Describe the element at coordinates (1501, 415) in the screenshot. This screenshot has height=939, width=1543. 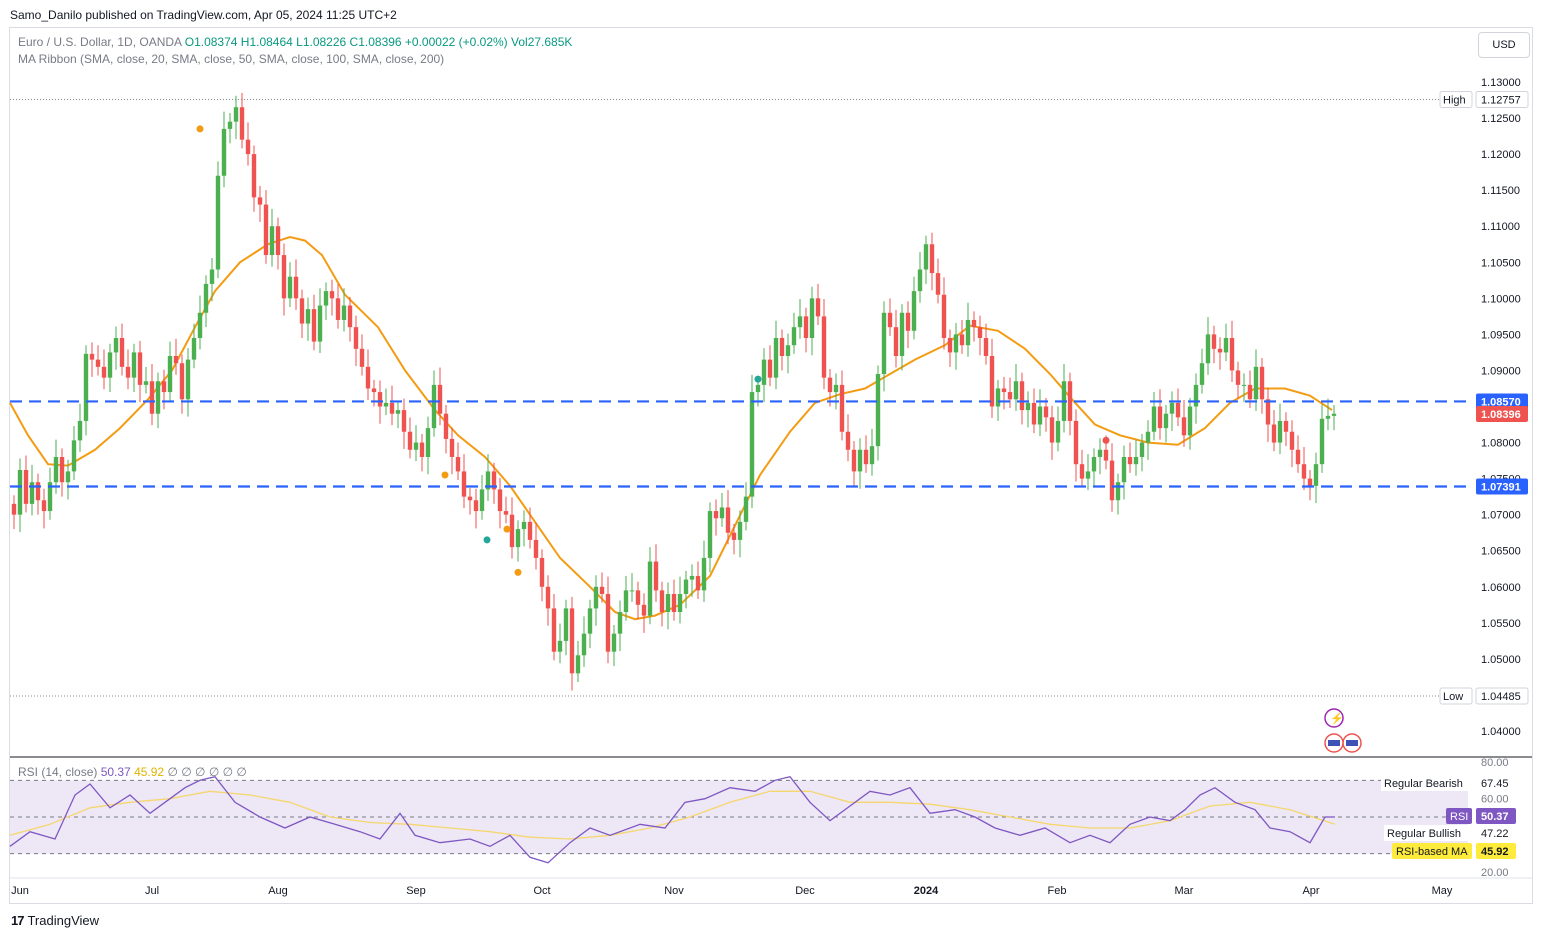
I see `last-price-label: 1.08396` at that location.